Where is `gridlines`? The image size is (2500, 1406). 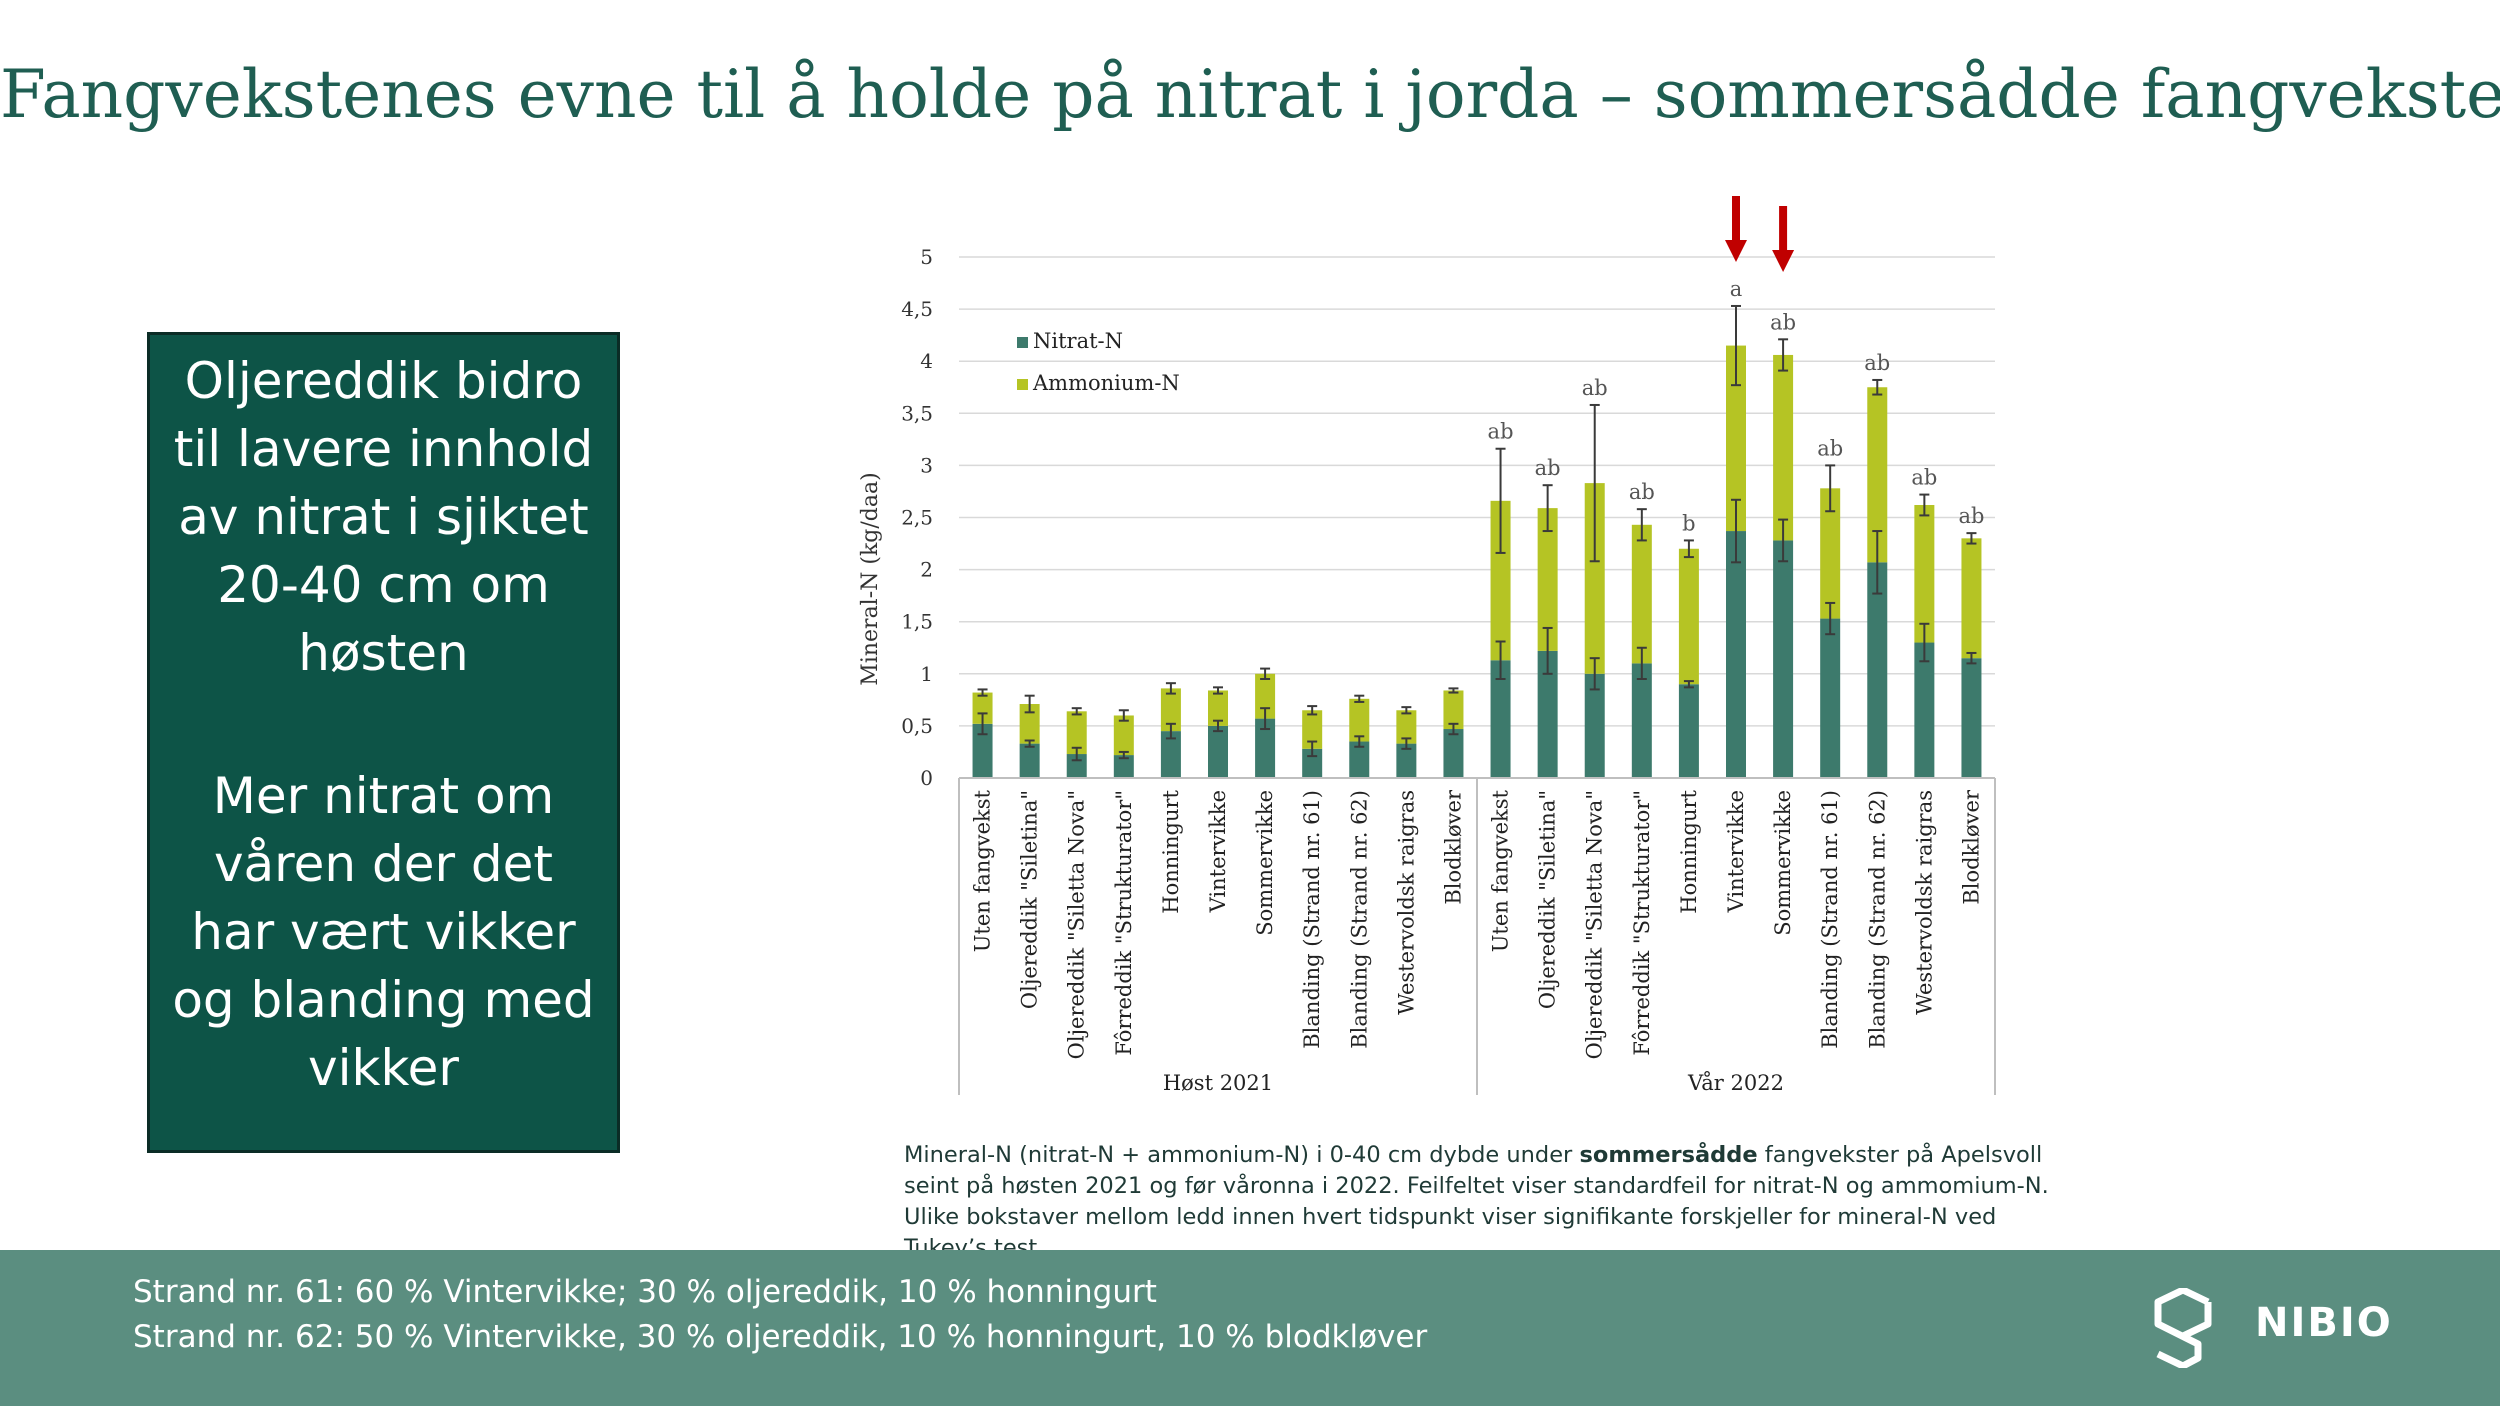
gridlines is located at coordinates (1477, 491).